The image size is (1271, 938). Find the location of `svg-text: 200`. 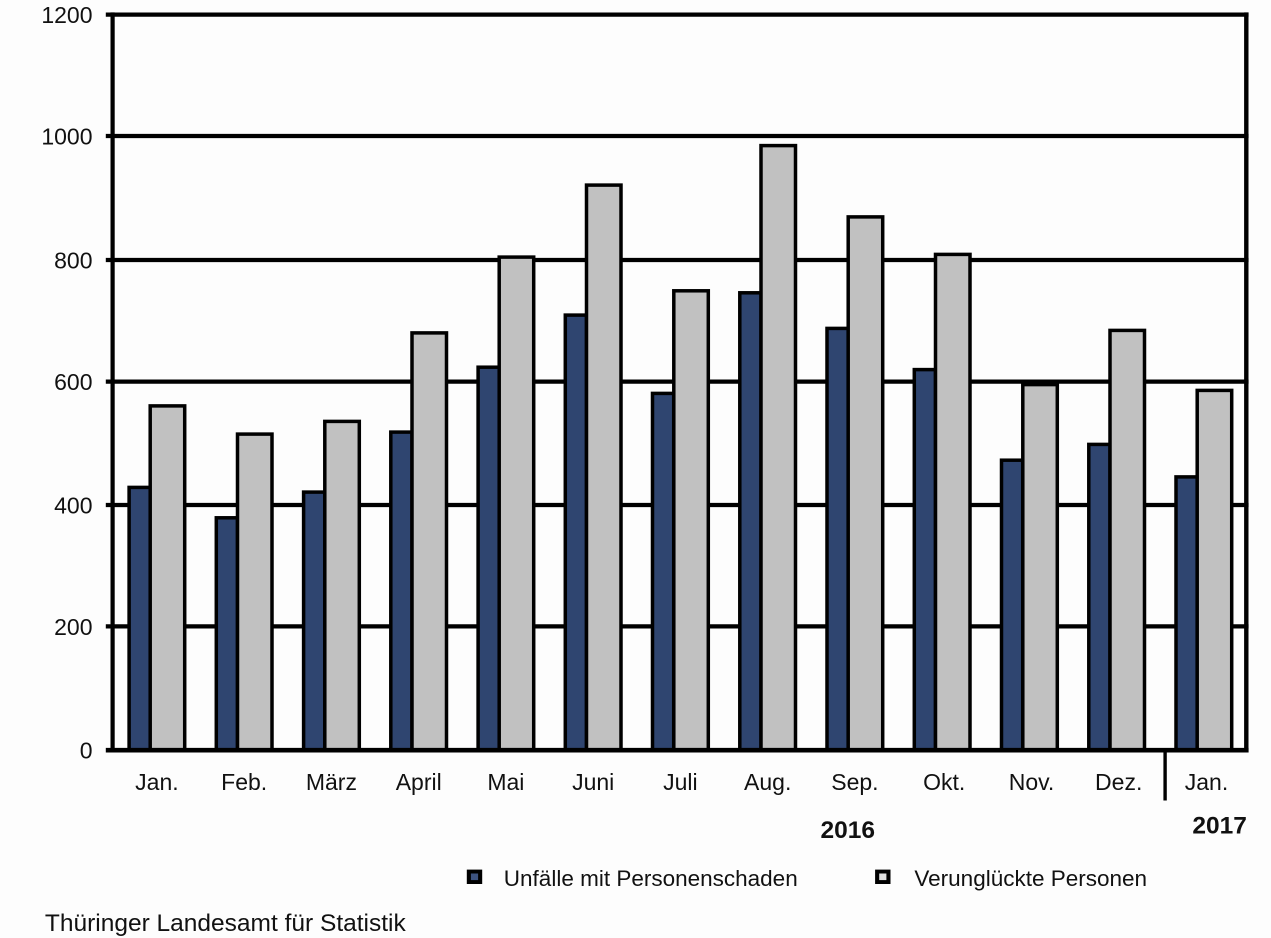

svg-text: 200 is located at coordinates (73, 627).